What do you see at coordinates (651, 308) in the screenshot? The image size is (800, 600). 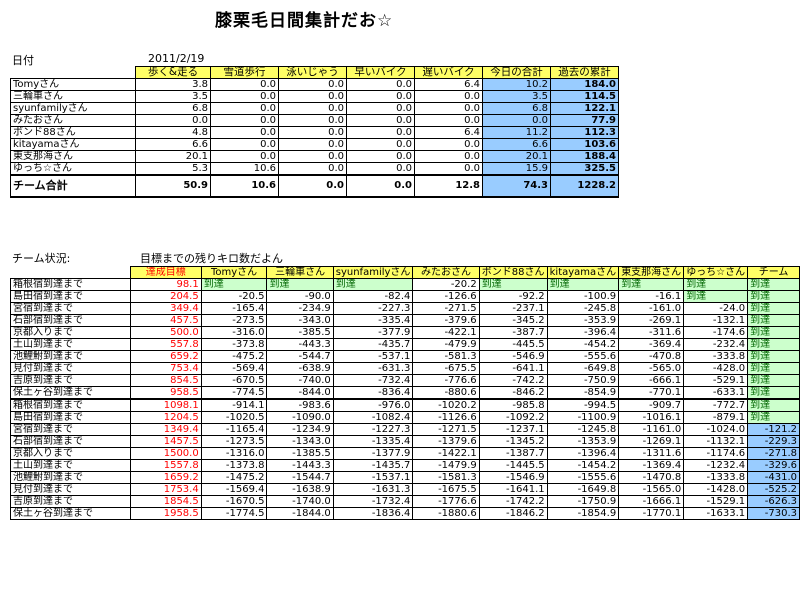 I see `remaining-km-cell: -161.0` at bounding box center [651, 308].